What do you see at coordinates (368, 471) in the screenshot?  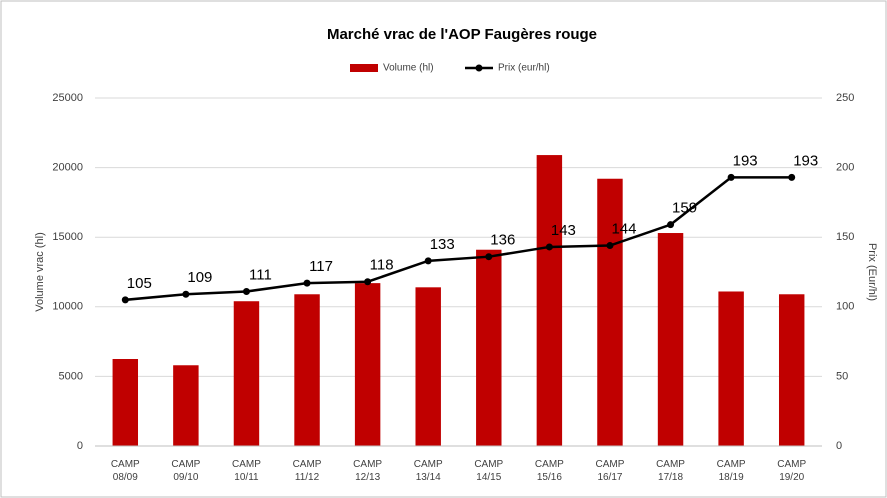 I see `x-tick-label: CAMP 12/13` at bounding box center [368, 471].